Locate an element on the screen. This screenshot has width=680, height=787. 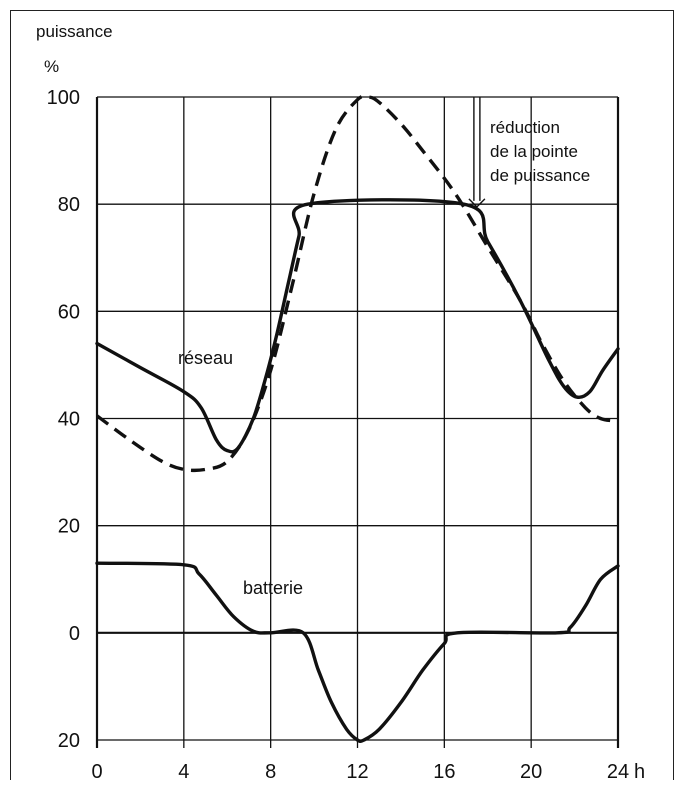
y-axis-unit: % is located at coordinates (52, 66).